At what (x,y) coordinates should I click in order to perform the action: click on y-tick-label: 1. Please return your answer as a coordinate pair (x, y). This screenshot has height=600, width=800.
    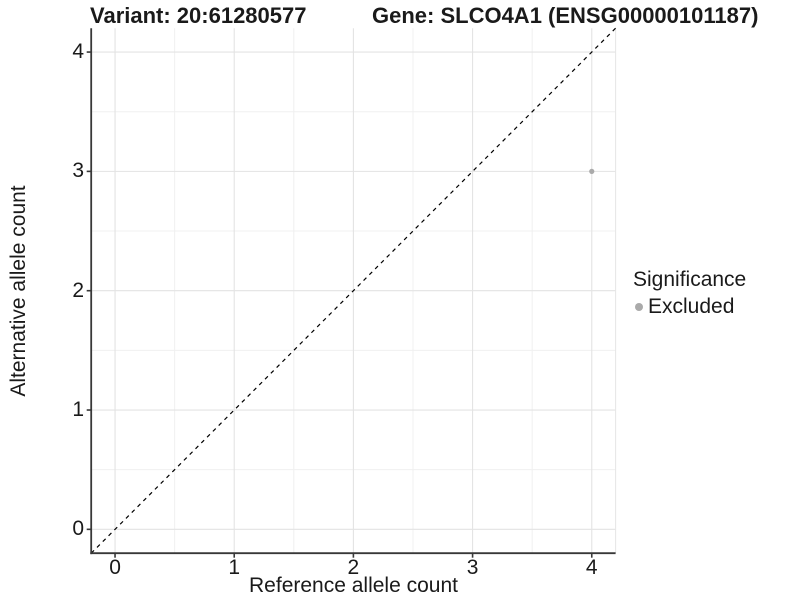
    Looking at the image, I should click on (78, 410).